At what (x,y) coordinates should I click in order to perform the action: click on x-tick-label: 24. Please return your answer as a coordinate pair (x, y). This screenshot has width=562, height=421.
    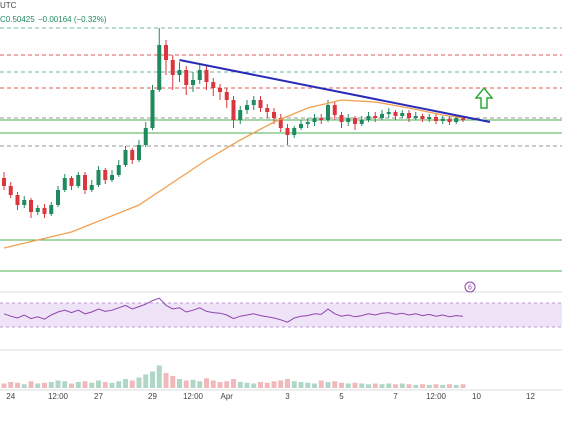
    Looking at the image, I should click on (10, 396).